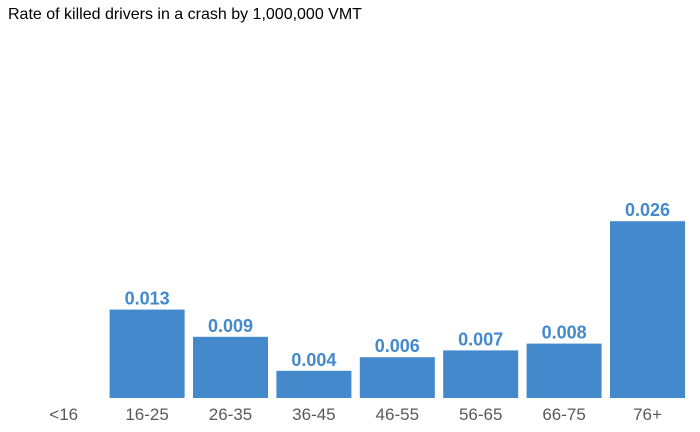 The height and width of the screenshot is (432, 700). I want to click on bar-value-label: 0.009, so click(230, 326).